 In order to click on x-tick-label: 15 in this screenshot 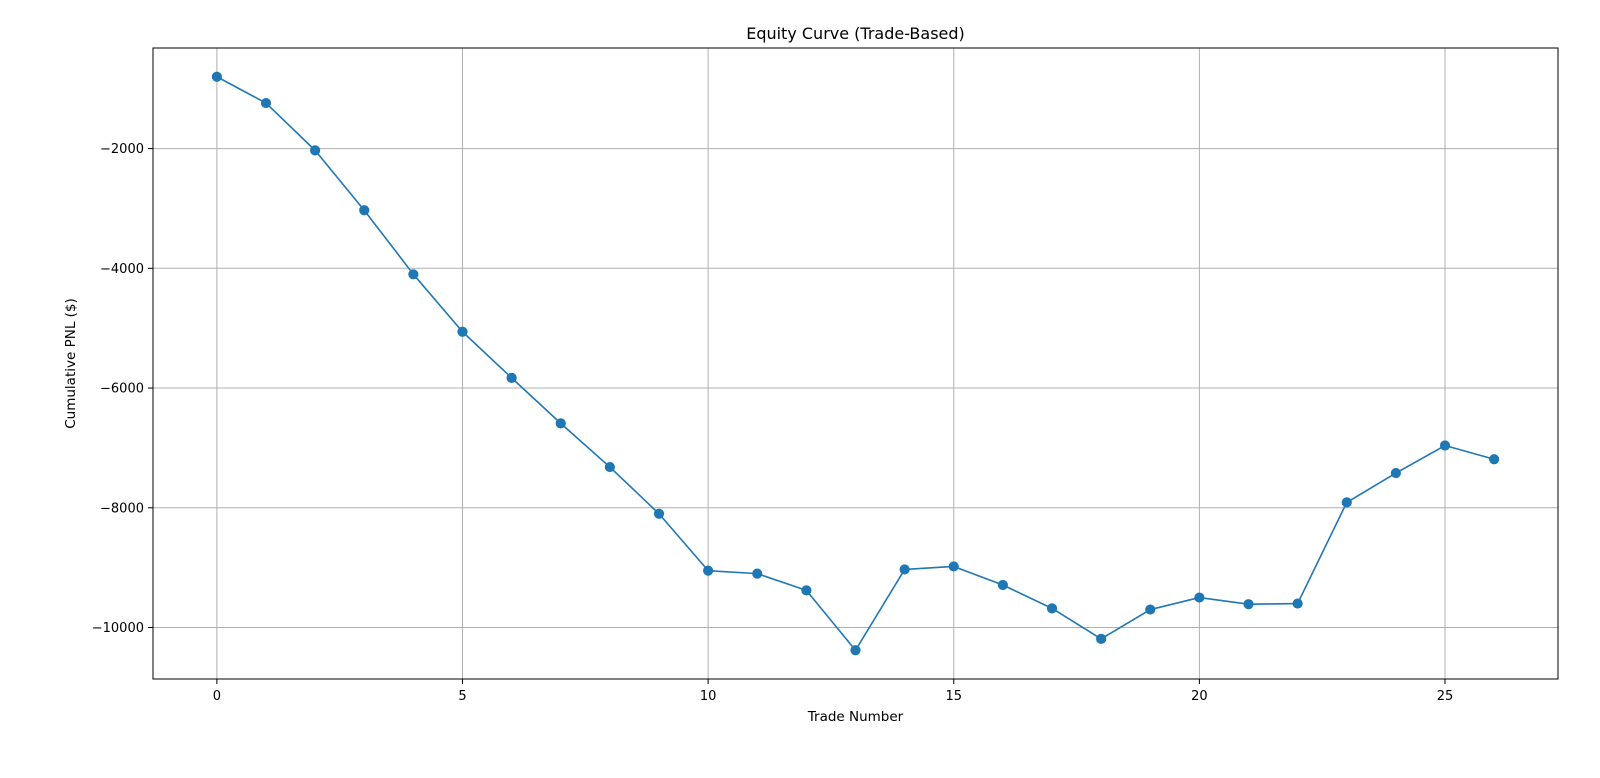, I will do `click(953, 696)`.